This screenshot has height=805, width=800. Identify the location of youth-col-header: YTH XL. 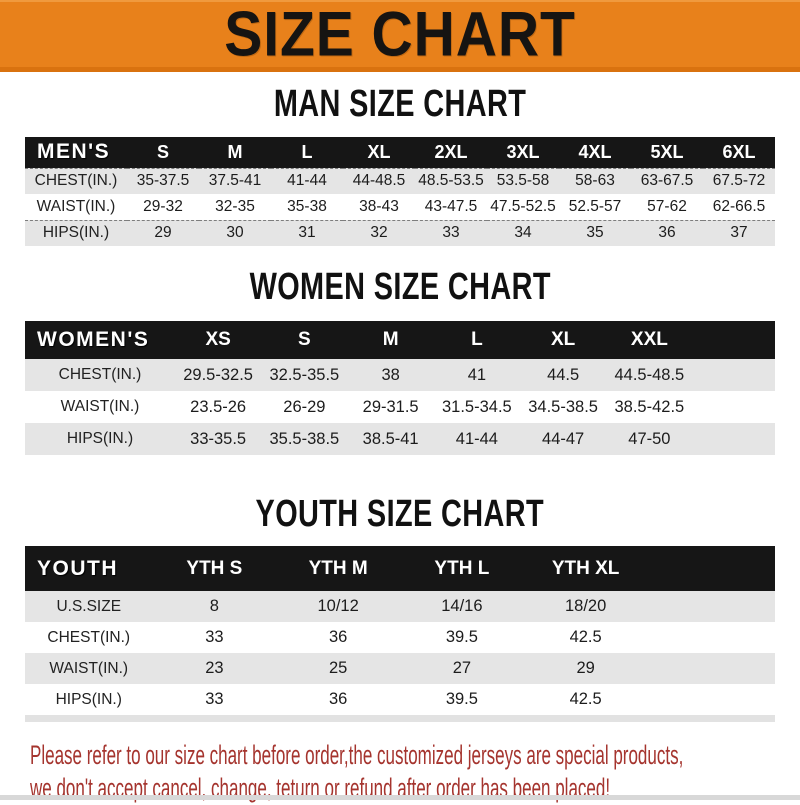
(585, 568).